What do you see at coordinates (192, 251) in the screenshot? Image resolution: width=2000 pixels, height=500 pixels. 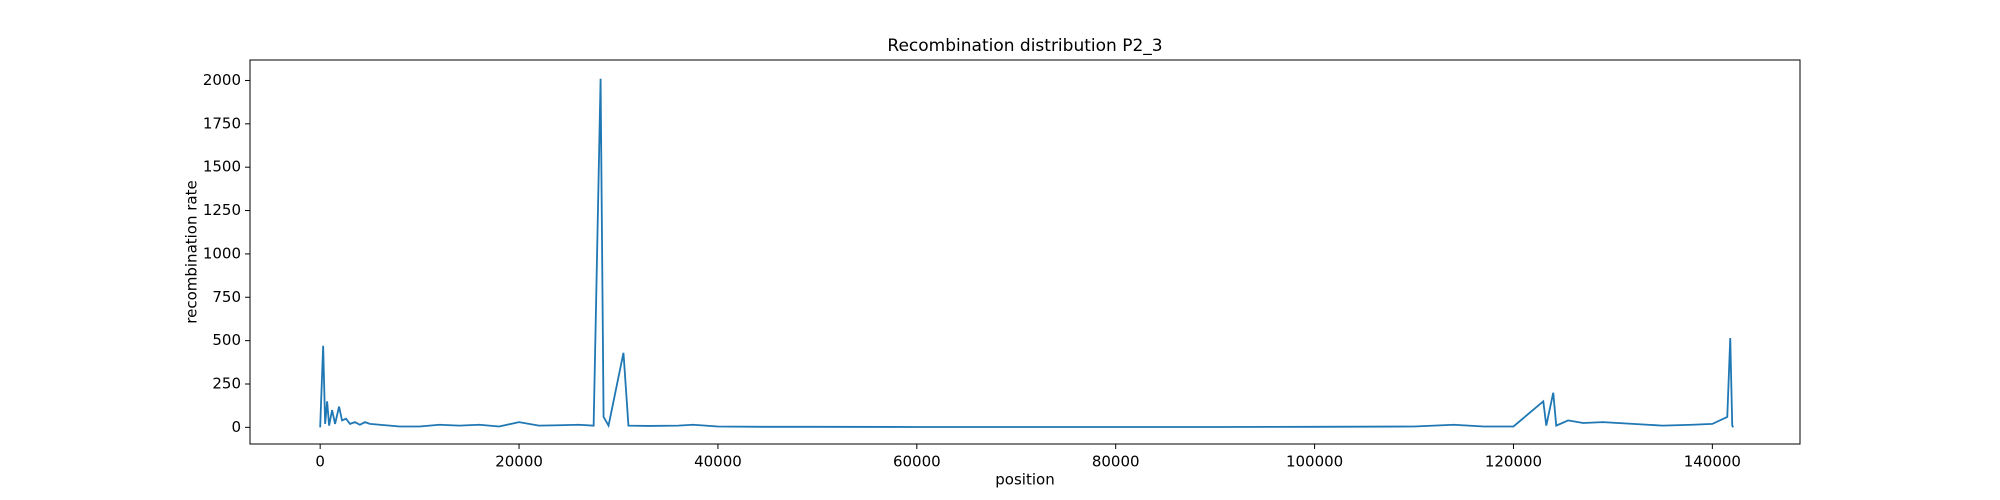 I see `y-axis-label: recombination rate` at bounding box center [192, 251].